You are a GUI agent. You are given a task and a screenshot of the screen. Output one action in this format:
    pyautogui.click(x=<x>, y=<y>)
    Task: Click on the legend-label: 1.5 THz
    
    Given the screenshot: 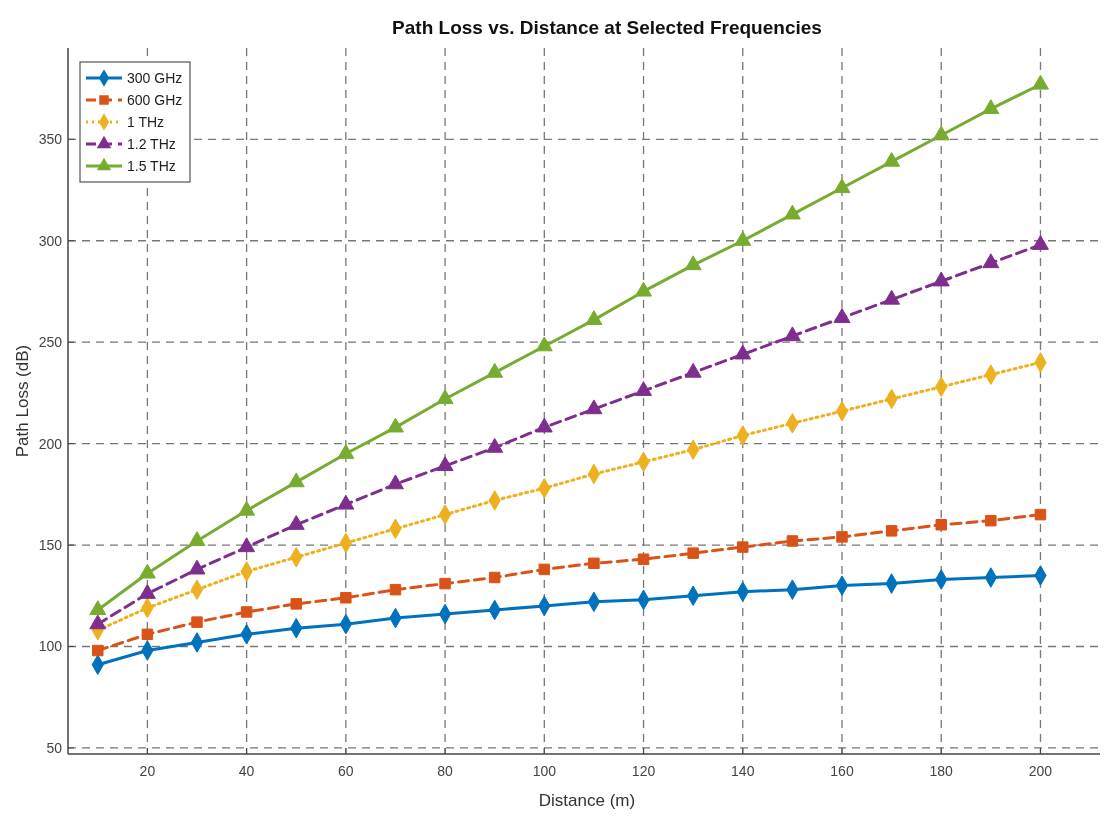 What is the action you would take?
    pyautogui.click(x=151, y=166)
    